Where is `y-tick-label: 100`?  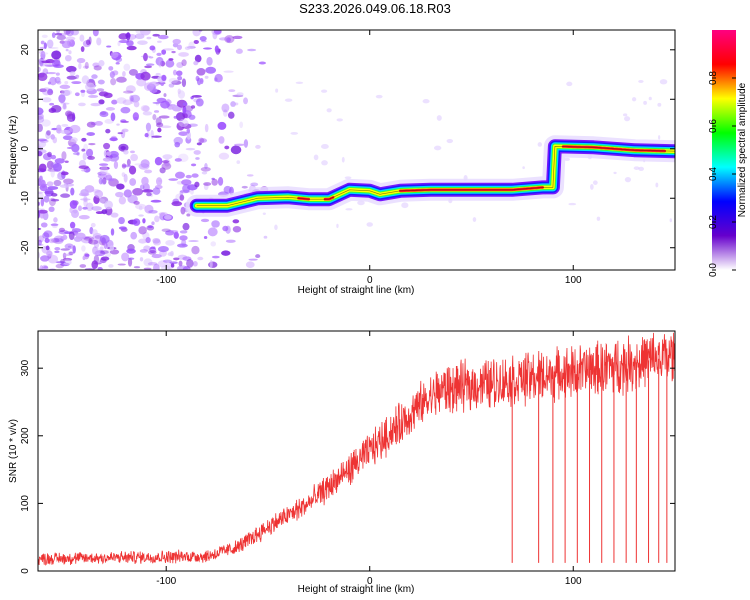 y-tick-label: 100 is located at coordinates (25, 503).